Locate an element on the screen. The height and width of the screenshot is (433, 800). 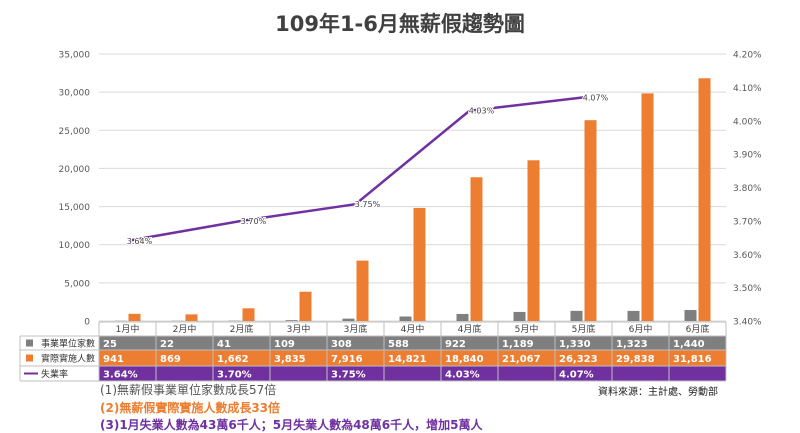
table-cell: 26,323 is located at coordinates (578, 359).